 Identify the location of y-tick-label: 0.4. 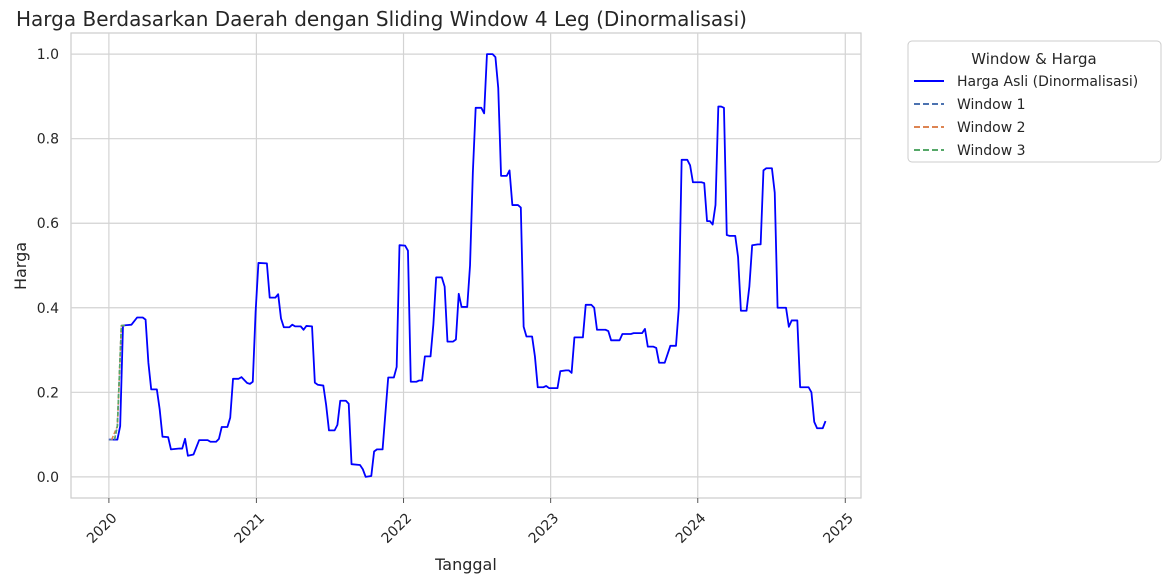
(48, 309).